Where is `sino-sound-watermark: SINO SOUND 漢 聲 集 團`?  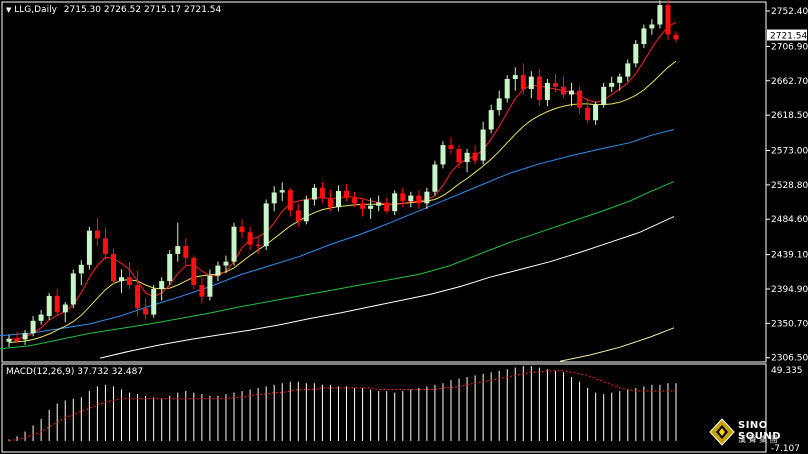
sino-sound-watermark: SINO SOUND 漢 聲 集 團 is located at coordinates (756, 432).